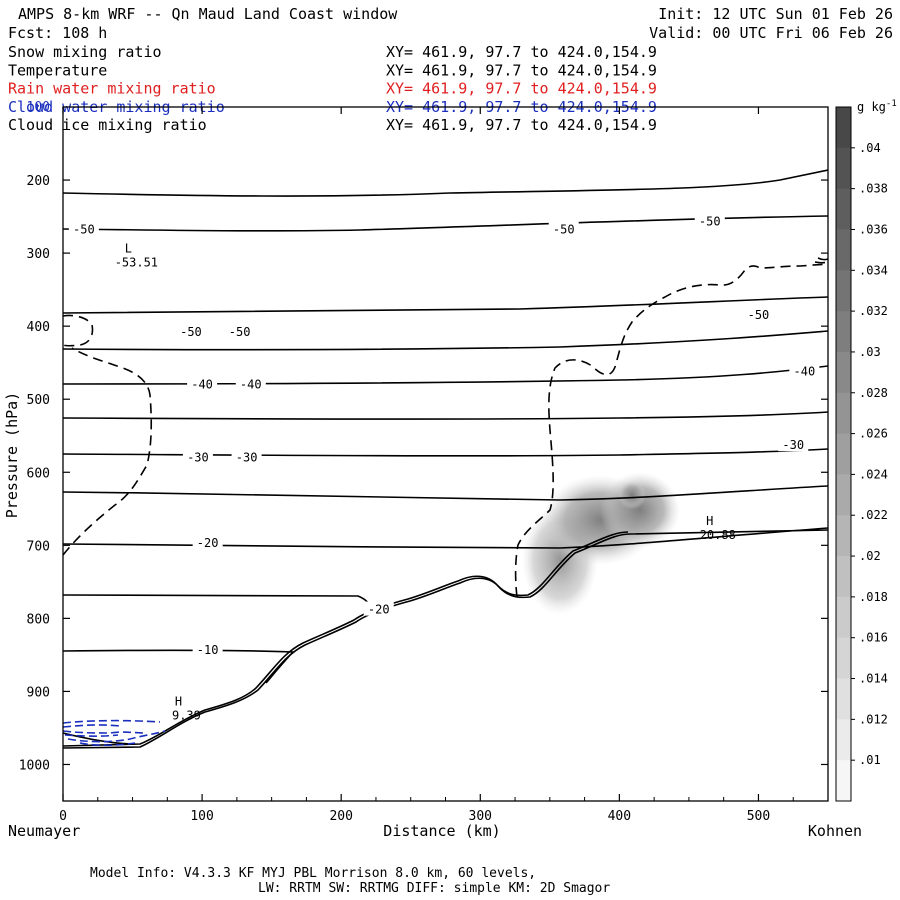  What do you see at coordinates (873, 189) in the screenshot?
I see `colorbar-tick-label: .038` at bounding box center [873, 189].